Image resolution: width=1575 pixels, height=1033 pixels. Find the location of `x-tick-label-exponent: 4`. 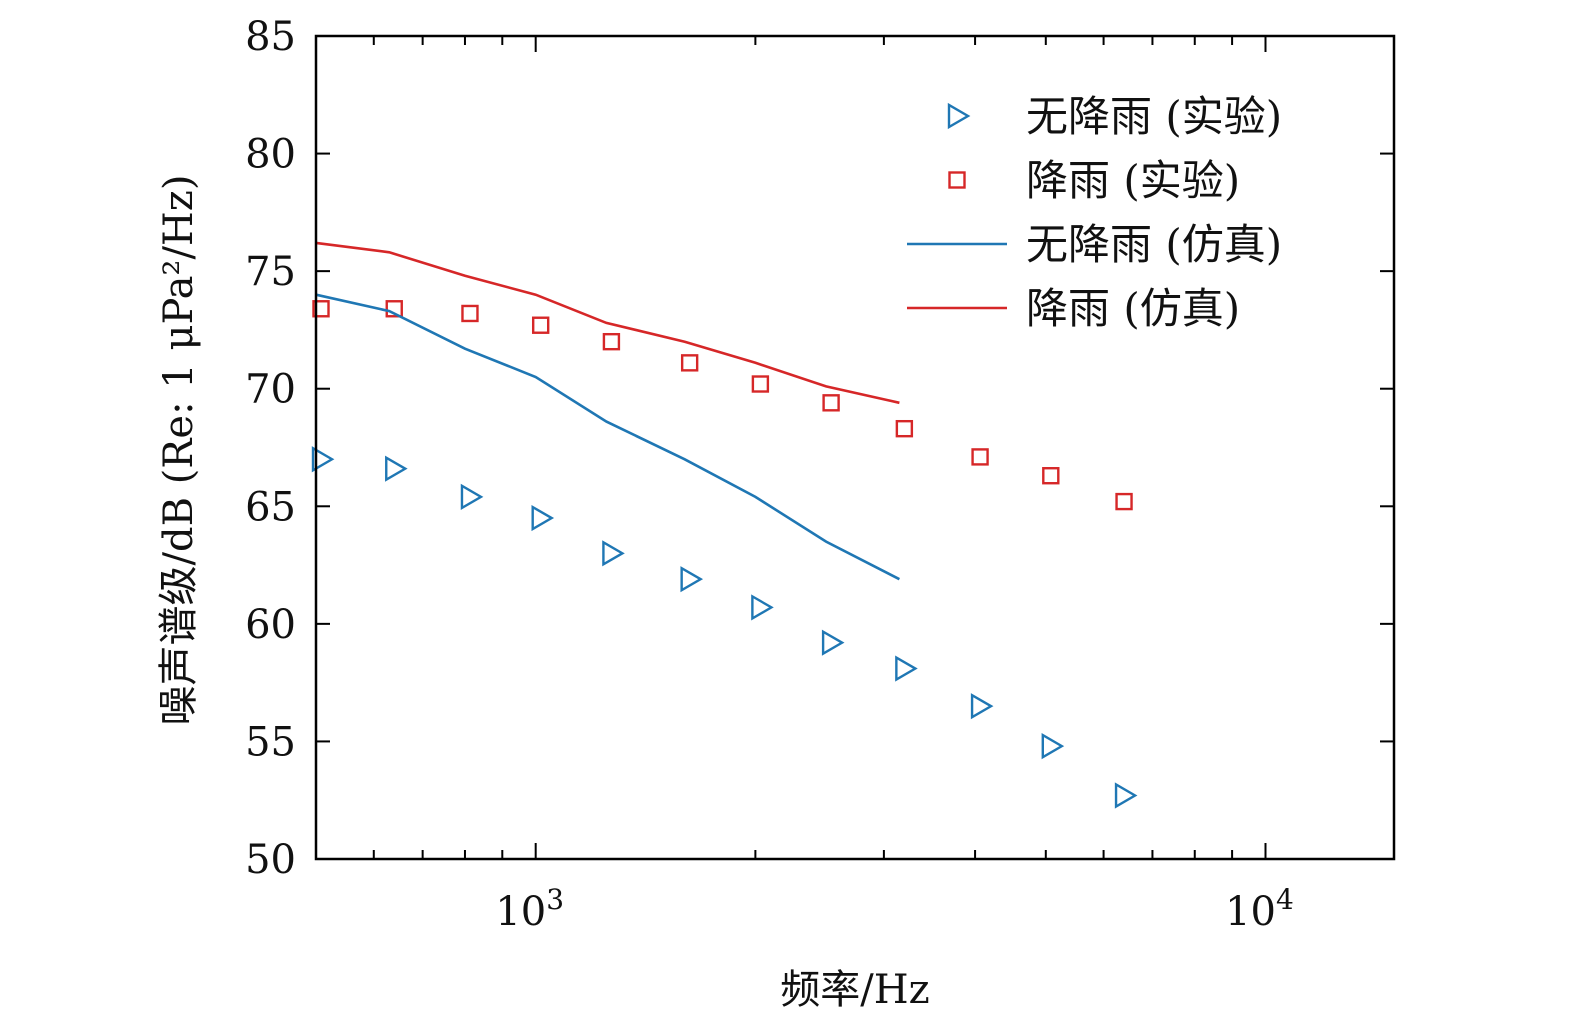

x-tick-label-exponent: 4 is located at coordinates (1285, 899).